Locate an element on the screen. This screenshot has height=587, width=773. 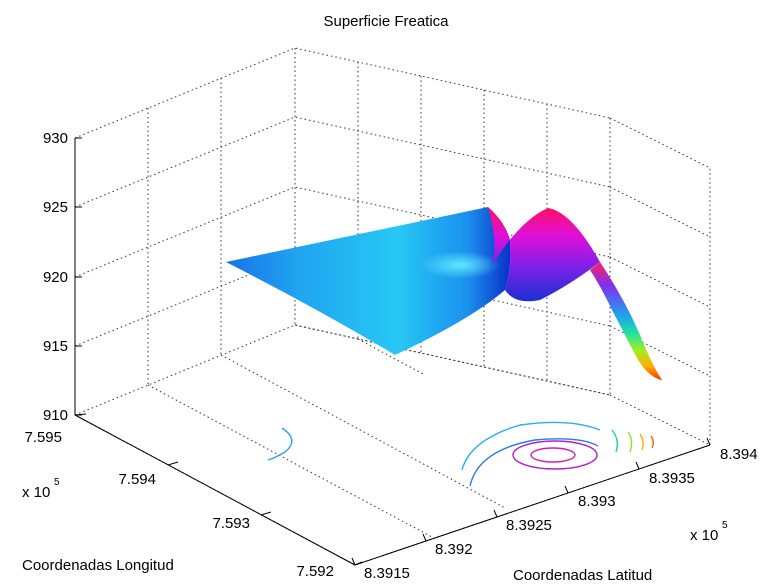
surface-peak is located at coordinates (544, 254).